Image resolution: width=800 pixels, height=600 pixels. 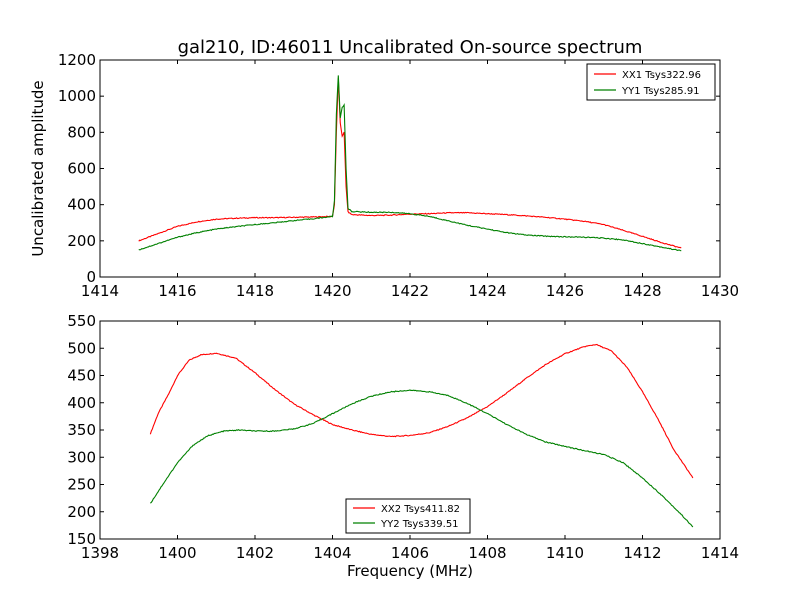 I want to click on top-x-tick-label: 1426, so click(x=565, y=291).